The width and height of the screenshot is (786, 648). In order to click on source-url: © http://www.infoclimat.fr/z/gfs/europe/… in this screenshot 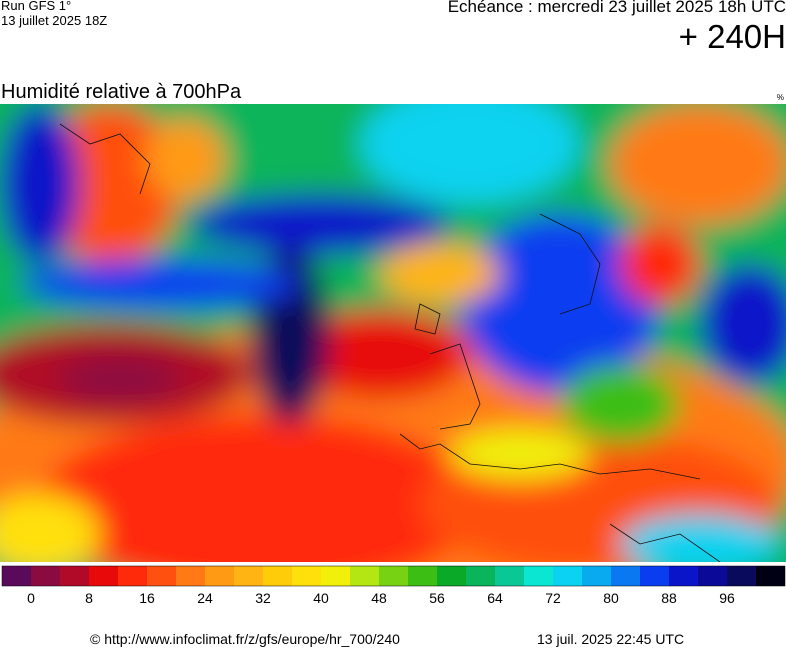, I will do `click(245, 639)`.